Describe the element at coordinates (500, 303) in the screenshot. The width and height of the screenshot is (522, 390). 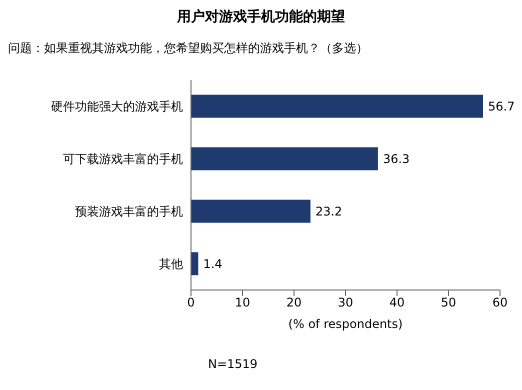
I see `x-tick-label: 60` at that location.